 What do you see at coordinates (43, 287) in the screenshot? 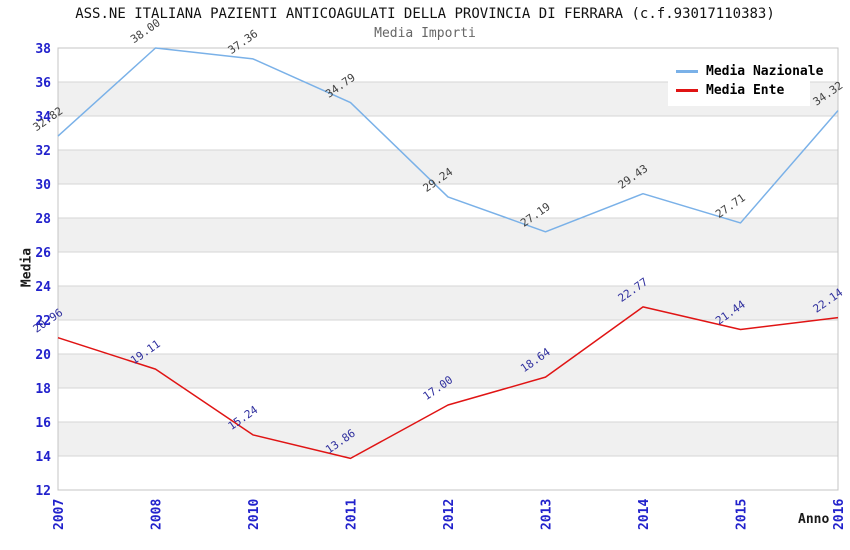
I see `y-tick-label: 24` at bounding box center [43, 287].